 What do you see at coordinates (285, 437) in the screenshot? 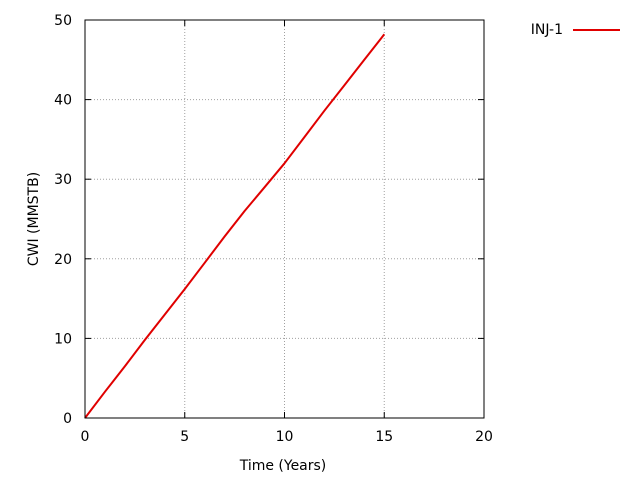
I see `x-tick-label: 10` at bounding box center [285, 437].